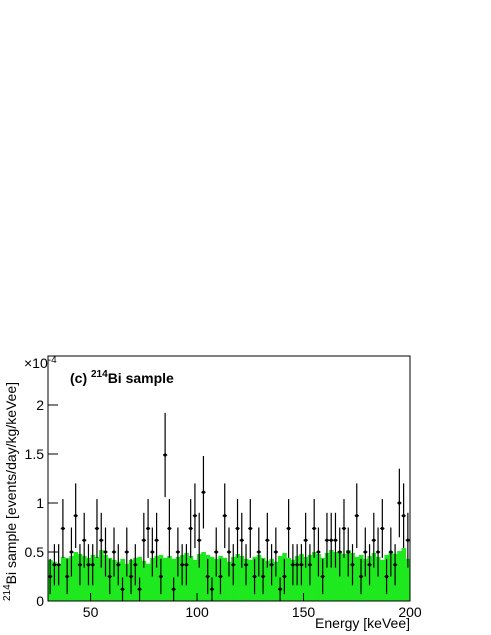 The width and height of the screenshot is (491, 635). Describe the element at coordinates (141, 378) in the screenshot. I see `title-rest: Bi sample` at that location.